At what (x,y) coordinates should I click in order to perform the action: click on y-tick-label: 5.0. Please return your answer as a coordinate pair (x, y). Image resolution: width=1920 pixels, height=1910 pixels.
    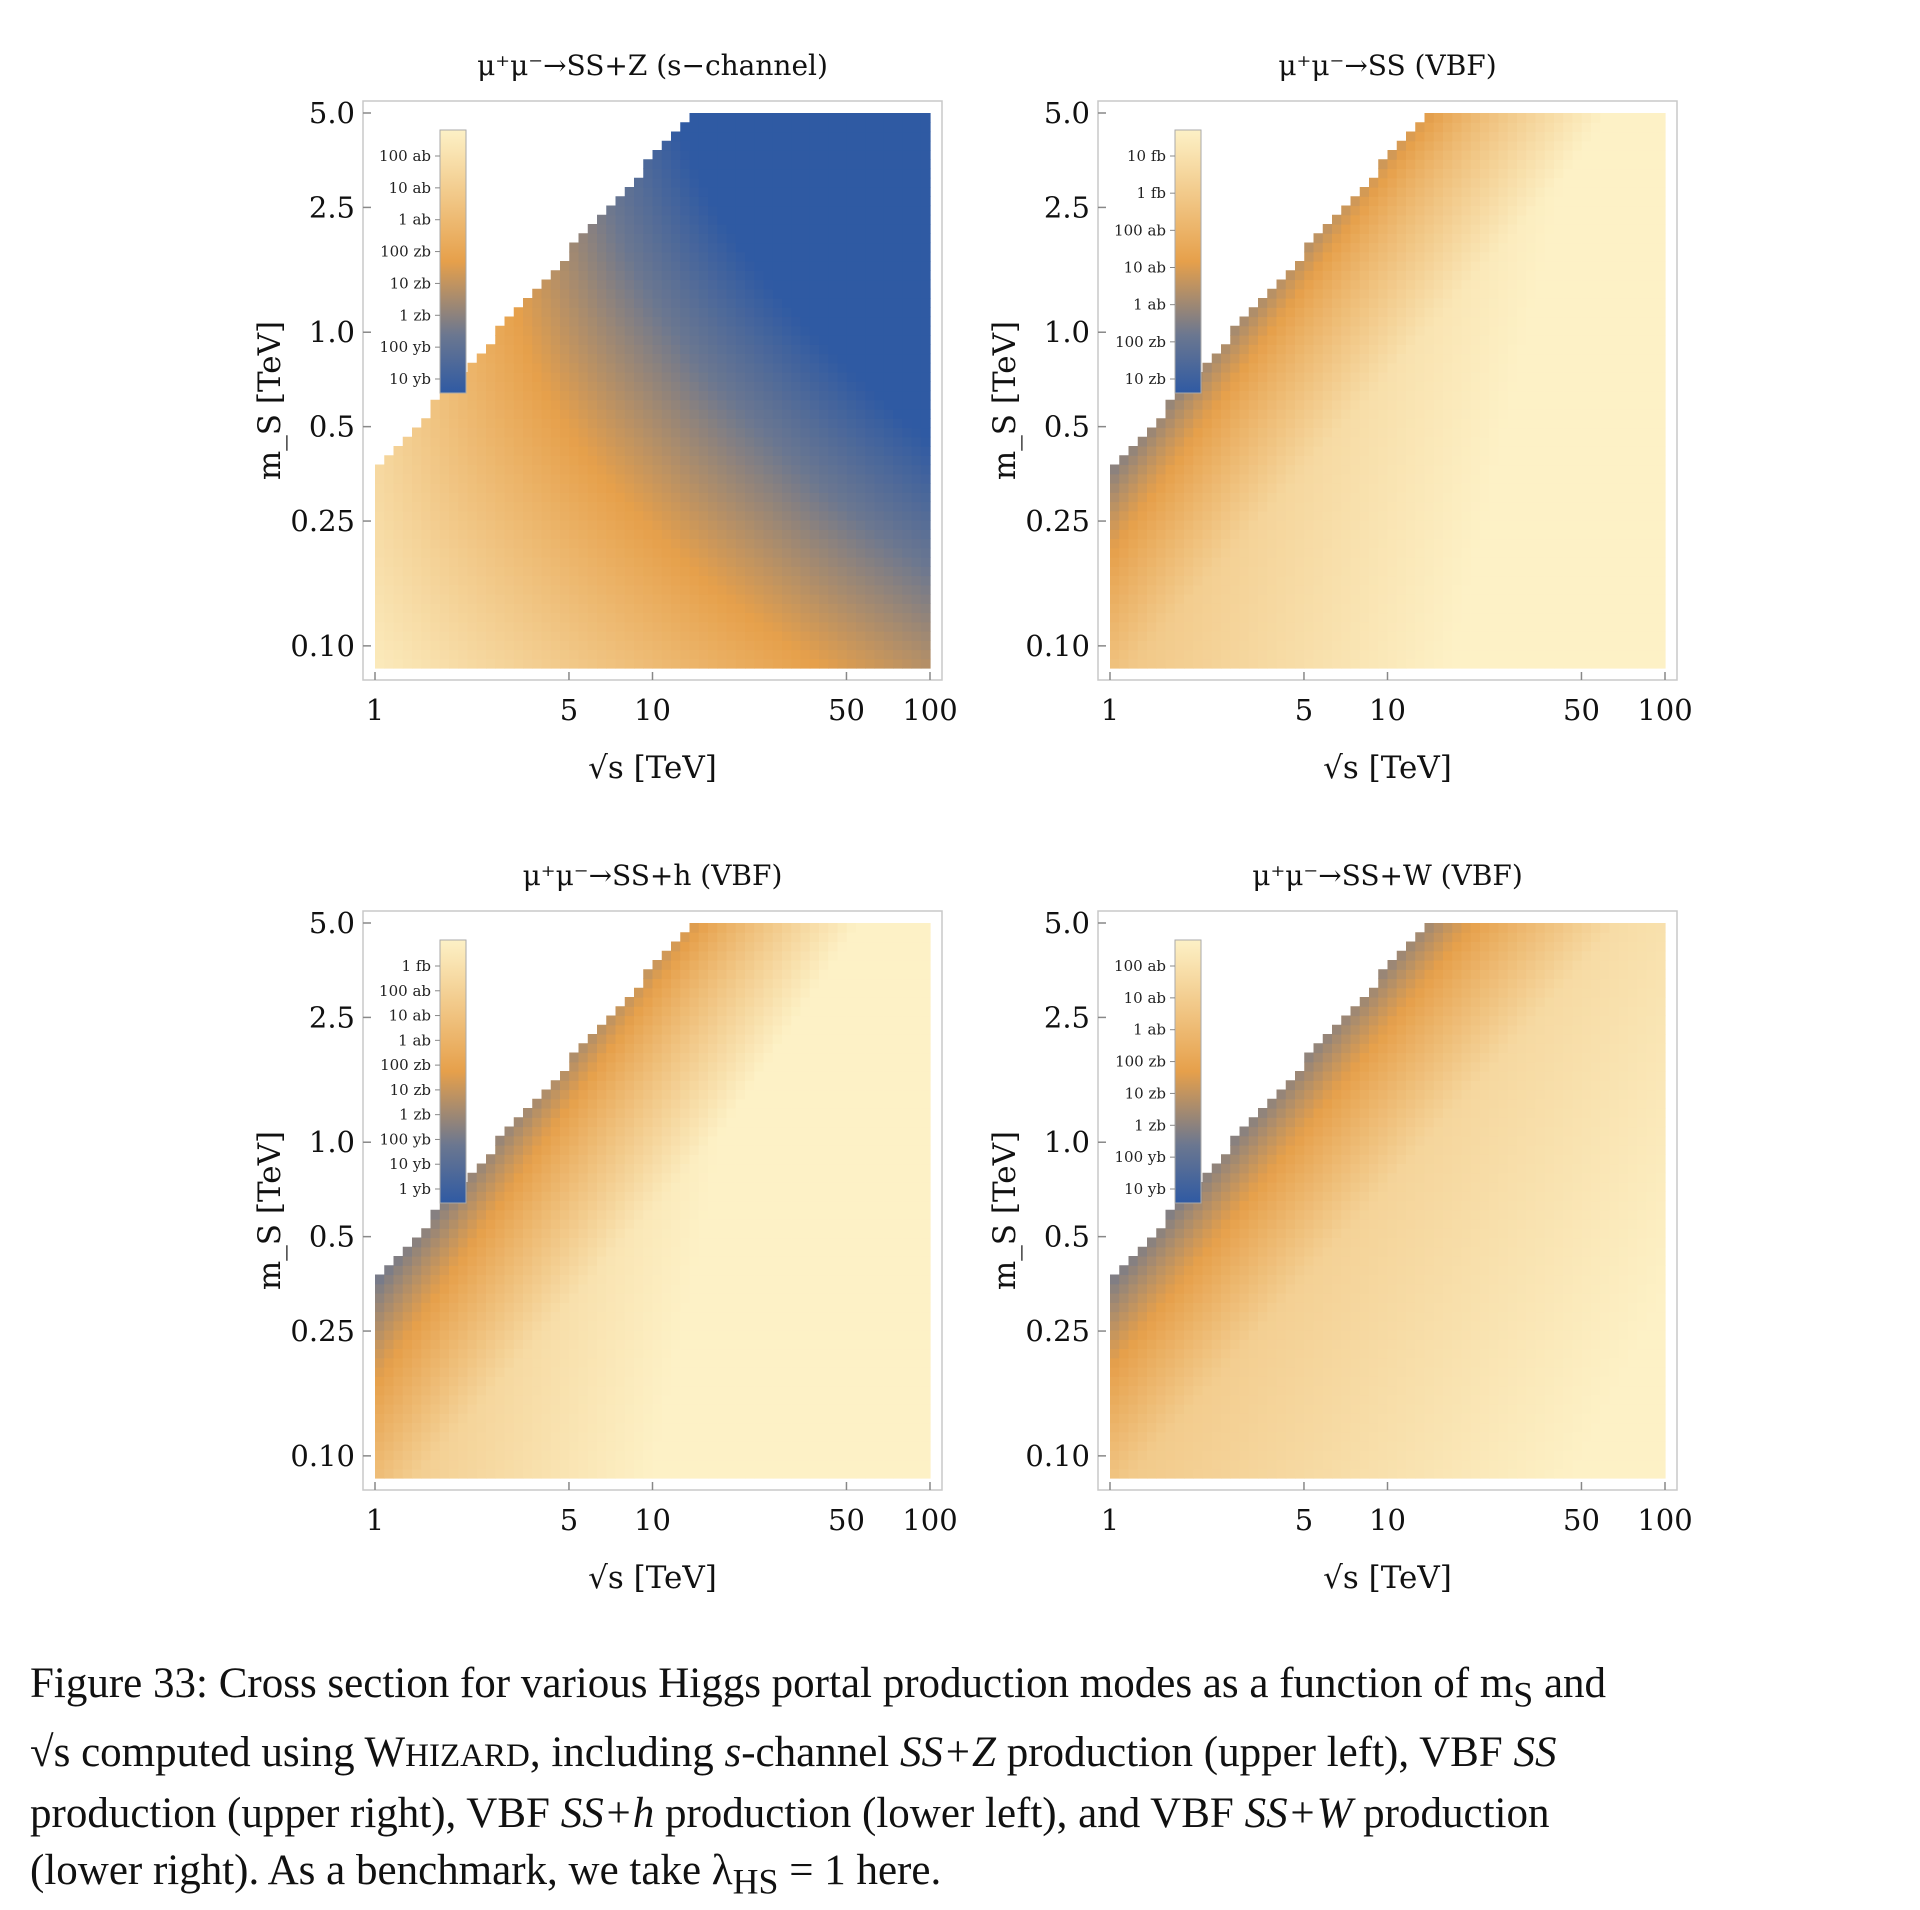
    Looking at the image, I should click on (332, 113).